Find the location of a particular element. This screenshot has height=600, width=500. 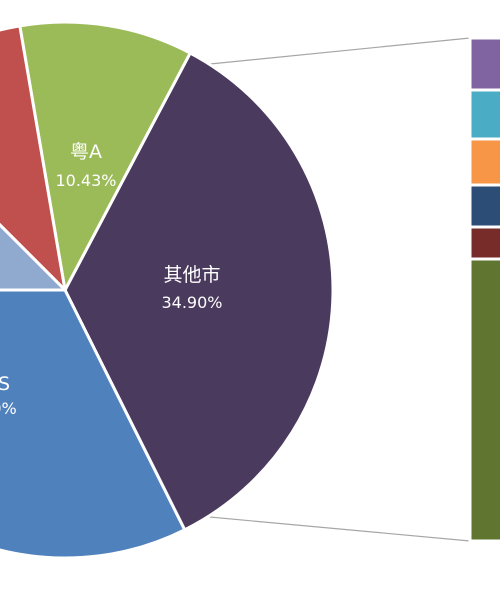

slice-label-blue: S is located at coordinates (5, 384).